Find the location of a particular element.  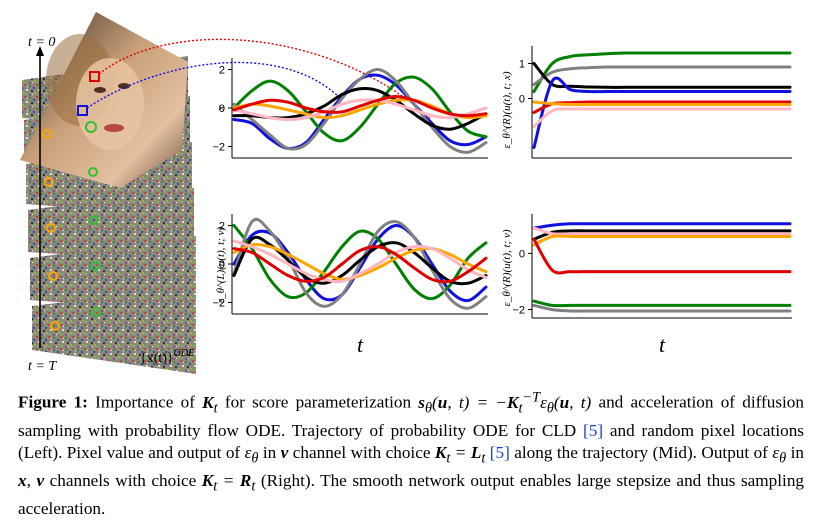

chart-4: 0 −2ε_θ^(R)(u(t), t; v) t is located at coordinates (646, 285).